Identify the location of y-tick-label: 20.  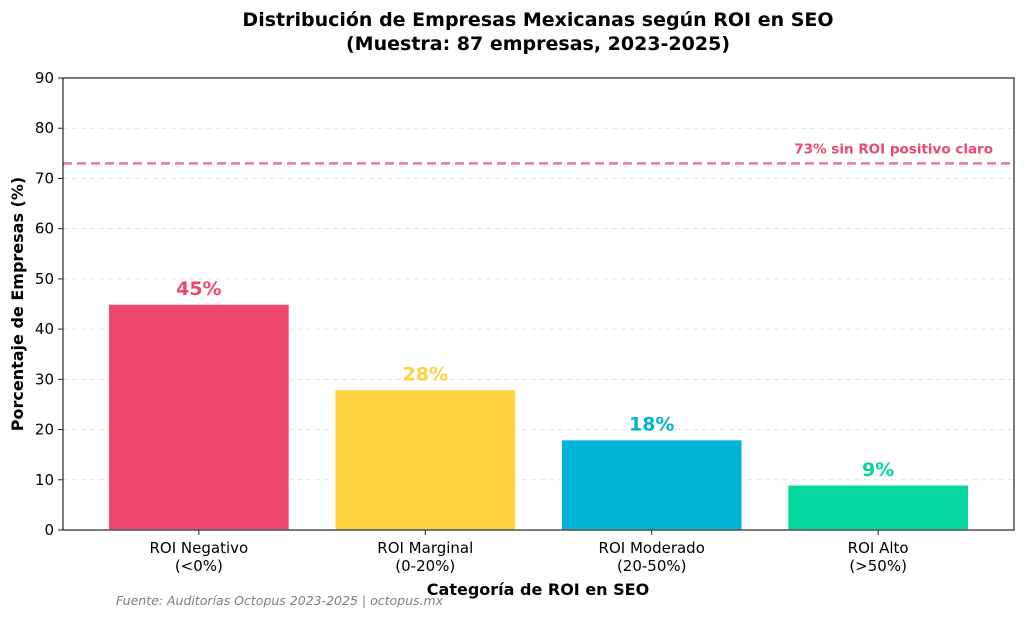
(44, 430).